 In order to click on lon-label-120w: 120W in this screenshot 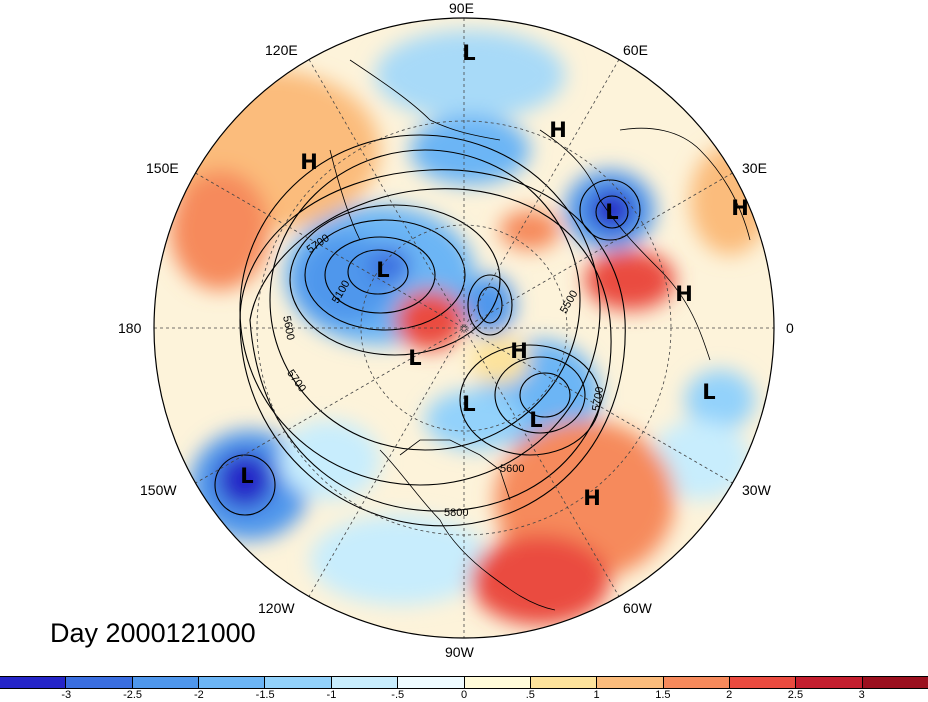, I will do `click(276, 608)`.